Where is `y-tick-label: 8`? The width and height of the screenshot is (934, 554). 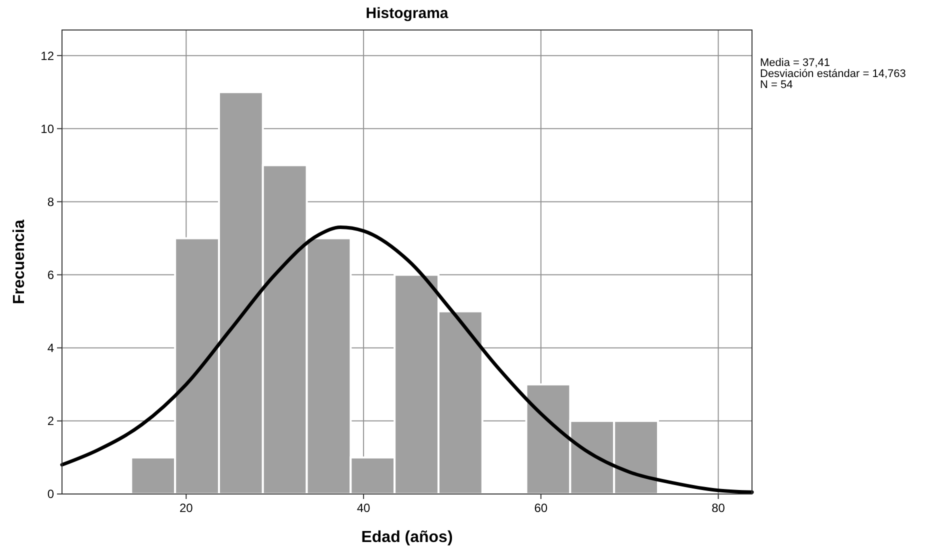 y-tick-label: 8 is located at coordinates (50, 201).